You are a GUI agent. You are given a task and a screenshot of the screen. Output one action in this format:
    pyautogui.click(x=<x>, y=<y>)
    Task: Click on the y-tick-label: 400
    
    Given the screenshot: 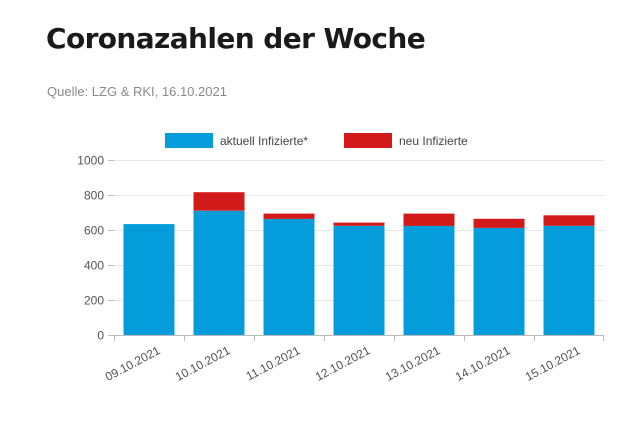 What is the action you would take?
    pyautogui.click(x=94, y=266)
    